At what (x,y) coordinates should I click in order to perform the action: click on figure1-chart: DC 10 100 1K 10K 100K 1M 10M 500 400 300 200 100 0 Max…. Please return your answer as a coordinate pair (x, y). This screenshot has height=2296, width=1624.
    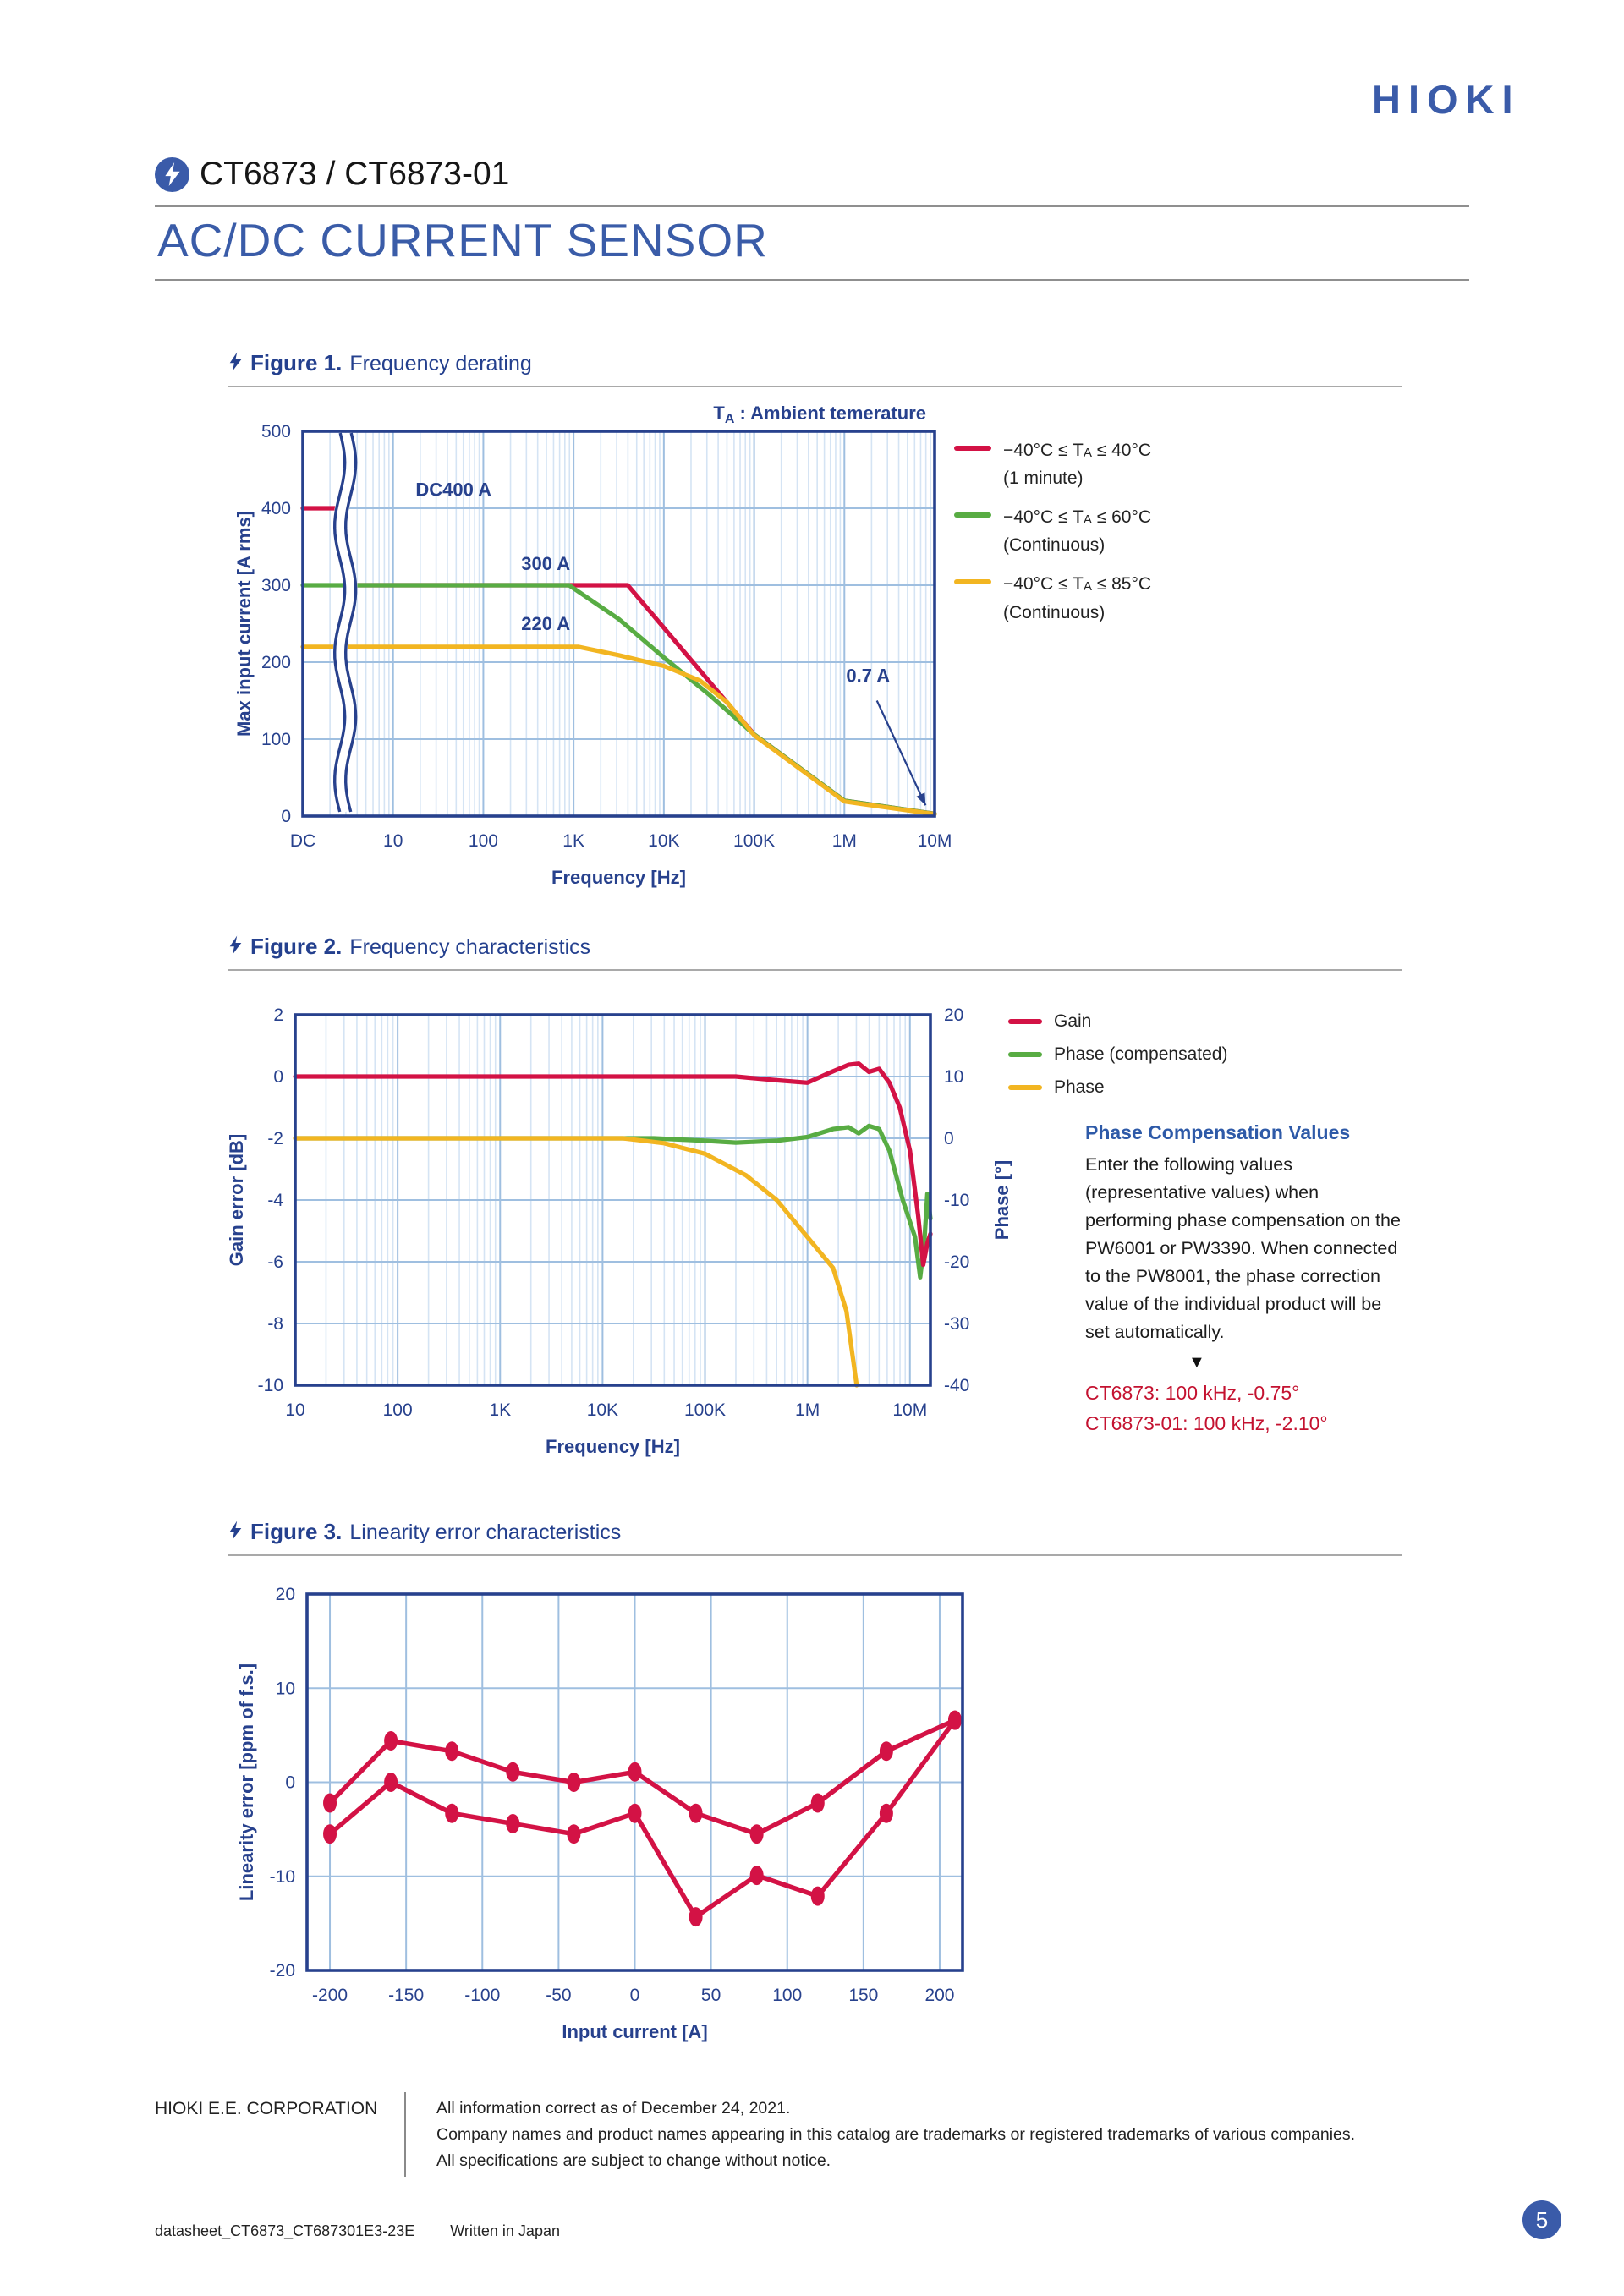
    Looking at the image, I should click on (597, 653).